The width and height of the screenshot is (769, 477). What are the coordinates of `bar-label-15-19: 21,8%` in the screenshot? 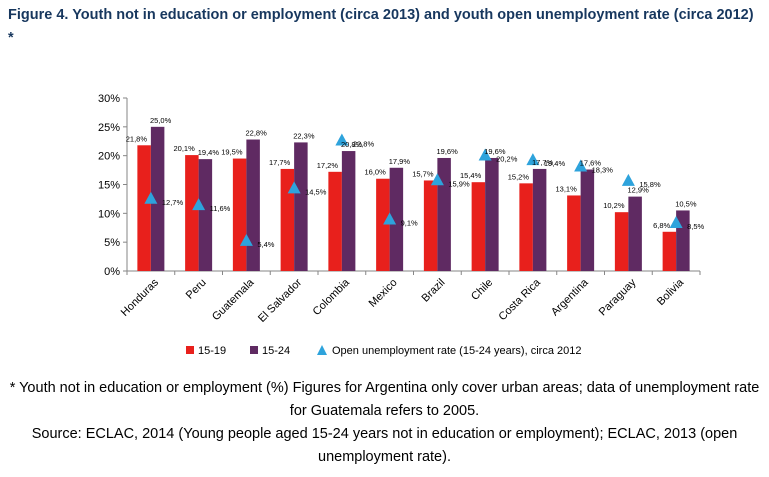 It's located at (137, 138).